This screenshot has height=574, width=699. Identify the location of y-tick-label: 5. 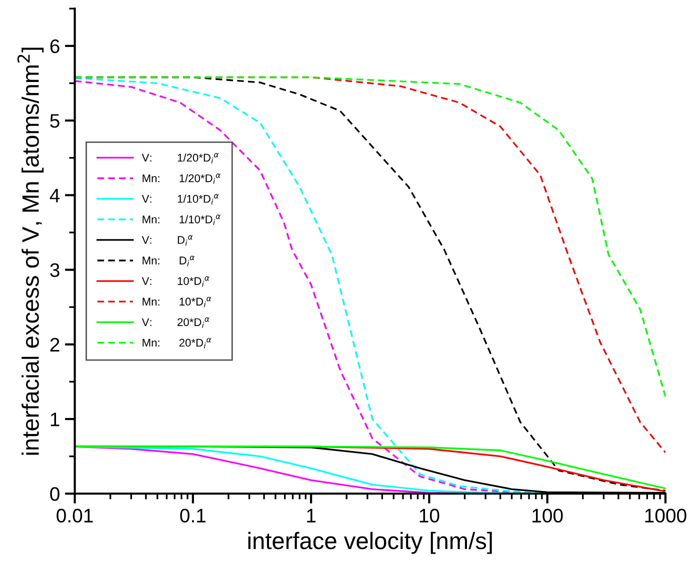
(55, 121).